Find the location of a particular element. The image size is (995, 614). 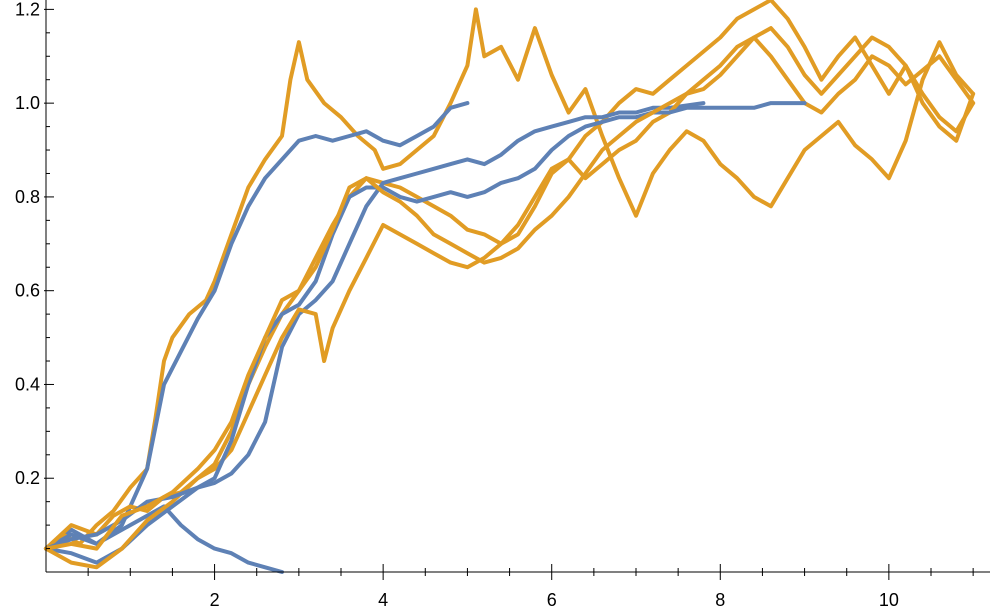

y-tick-label: 0.4 is located at coordinates (27, 384).